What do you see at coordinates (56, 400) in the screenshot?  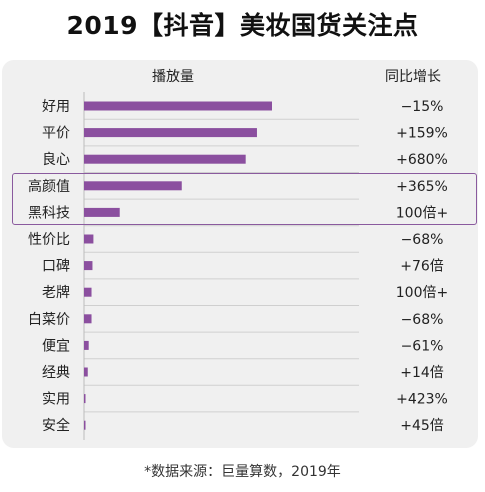 I see `category-label: 实用` at bounding box center [56, 400].